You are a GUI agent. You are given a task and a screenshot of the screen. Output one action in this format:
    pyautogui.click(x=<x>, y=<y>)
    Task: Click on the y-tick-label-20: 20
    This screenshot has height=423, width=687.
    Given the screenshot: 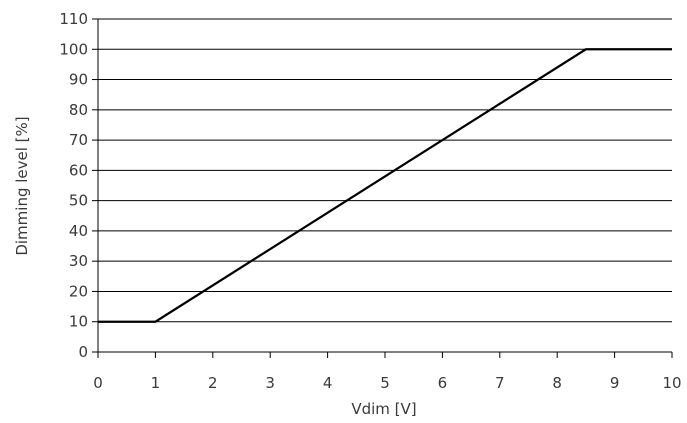 What is the action you would take?
    pyautogui.click(x=78, y=291)
    